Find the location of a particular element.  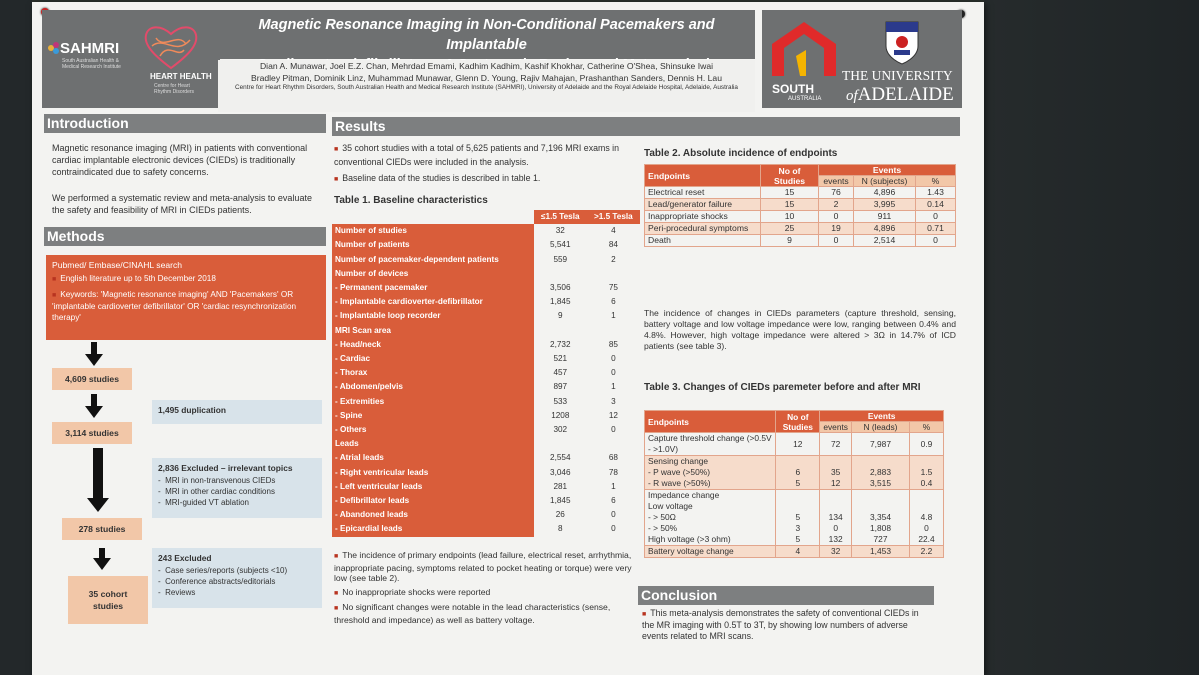

flow-box-final: 35 cohort studies is located at coordinates (108, 600).